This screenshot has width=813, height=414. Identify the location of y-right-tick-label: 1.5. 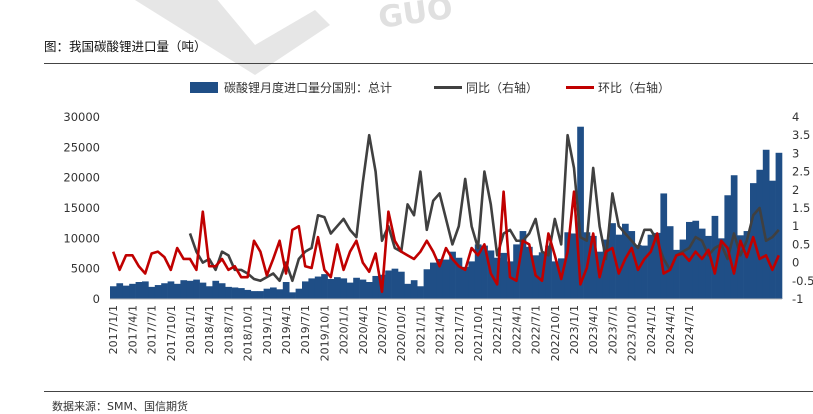
(801, 208).